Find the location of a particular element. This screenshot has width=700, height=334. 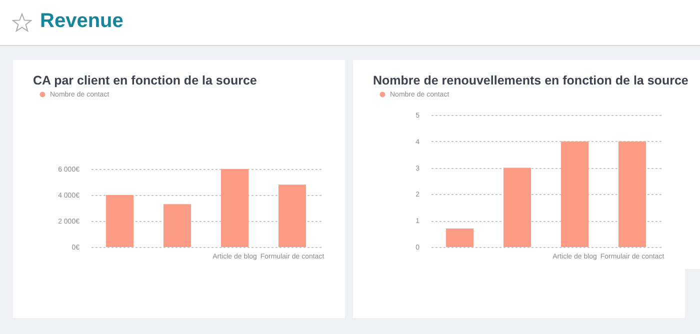

chart-title: CA par client en fonction de la source is located at coordinates (145, 81).